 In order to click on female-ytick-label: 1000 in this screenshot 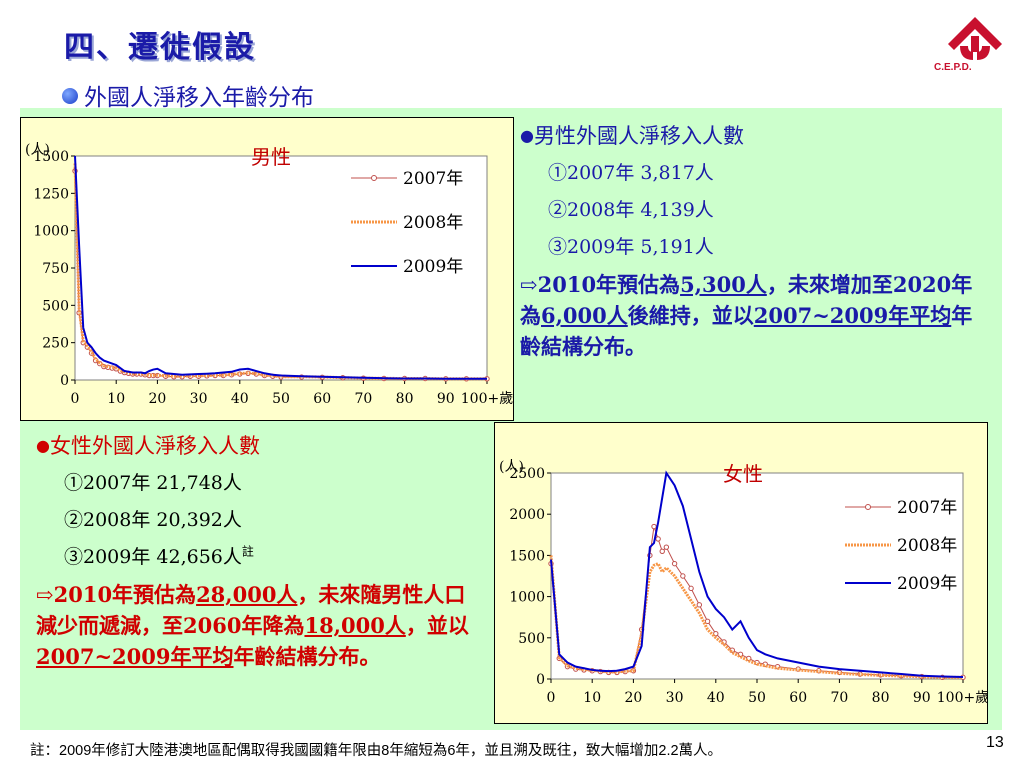, I will do `click(527, 598)`.